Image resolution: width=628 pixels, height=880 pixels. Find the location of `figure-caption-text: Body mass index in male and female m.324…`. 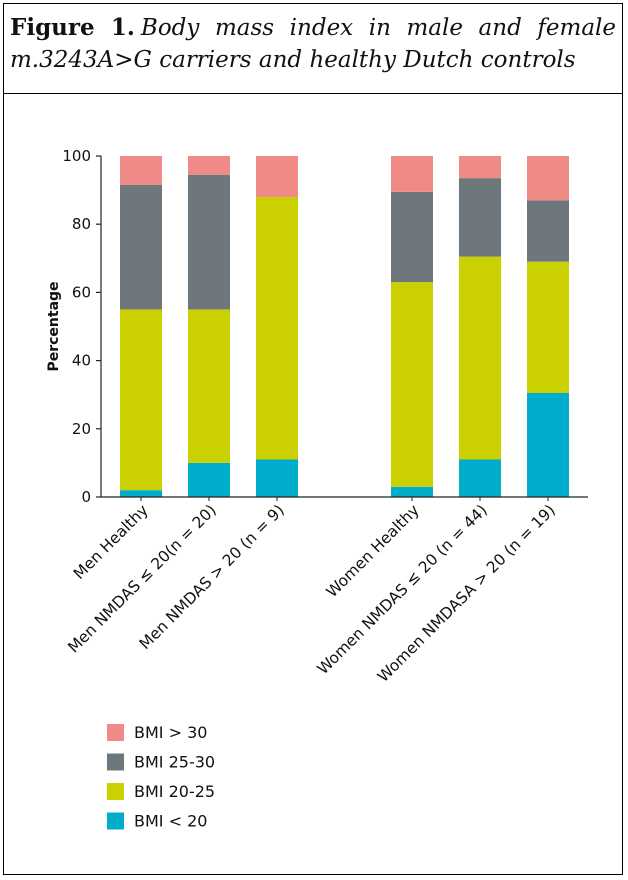

figure-caption-text: Body mass index in male and female m.324… is located at coordinates (313, 44).